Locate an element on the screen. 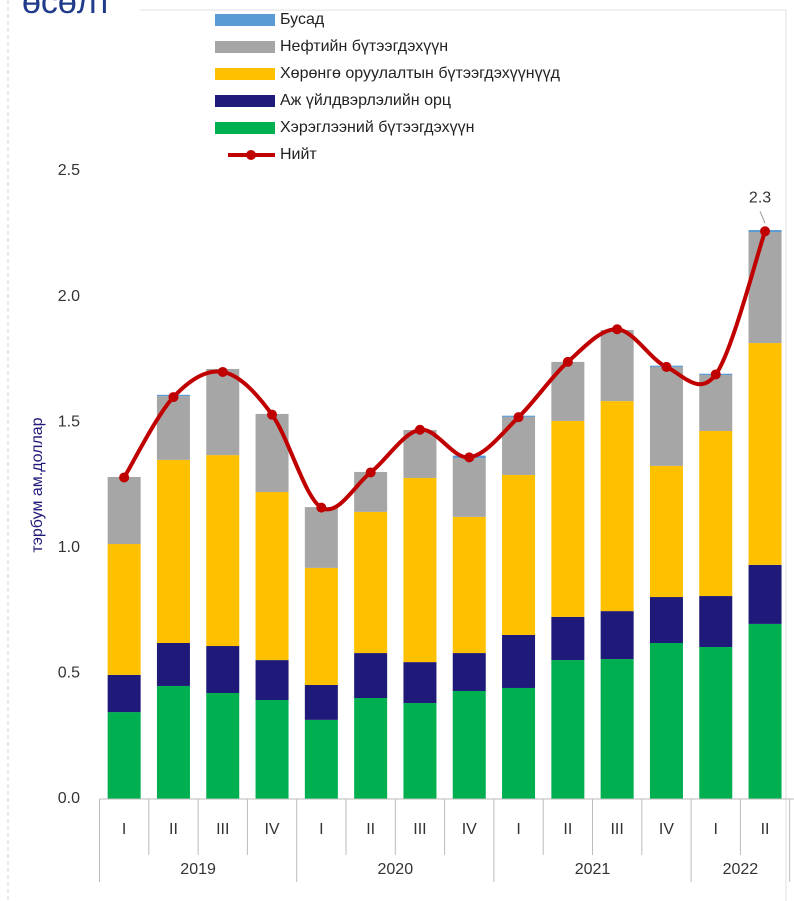  legend-label: Хөрөнгө оруулалтын бүтээгдэхүүнүүд is located at coordinates (420, 73).